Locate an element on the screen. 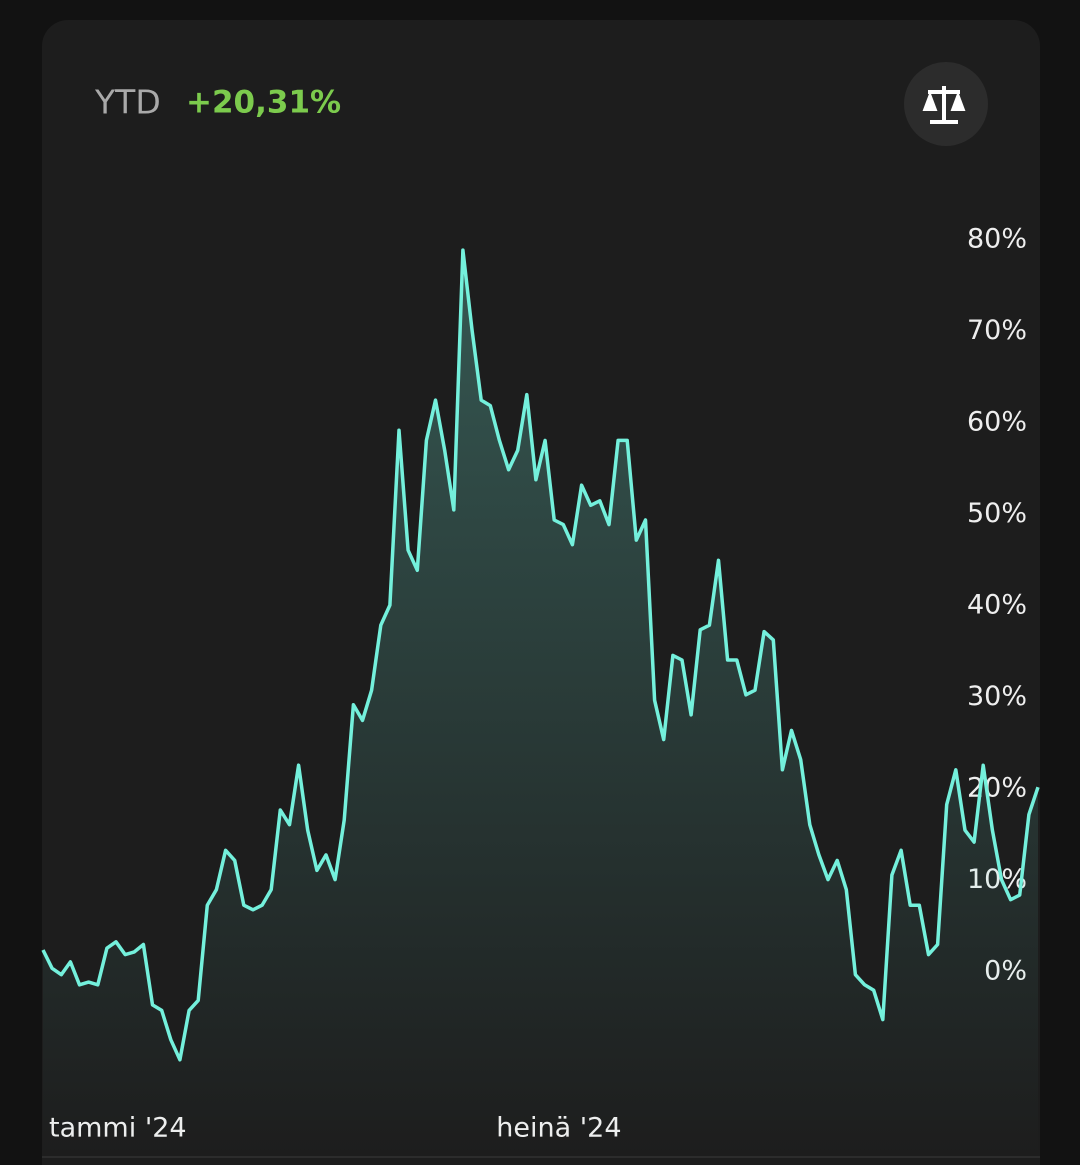 The height and width of the screenshot is (1165, 1080). period-label: YTD is located at coordinates (127, 102).